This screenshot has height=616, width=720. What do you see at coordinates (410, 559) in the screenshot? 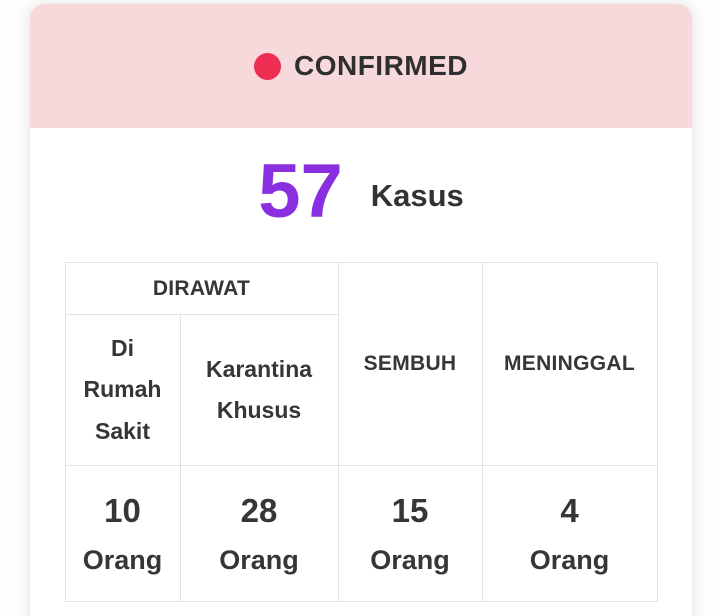
I see `recovered-unit: Orang` at bounding box center [410, 559].